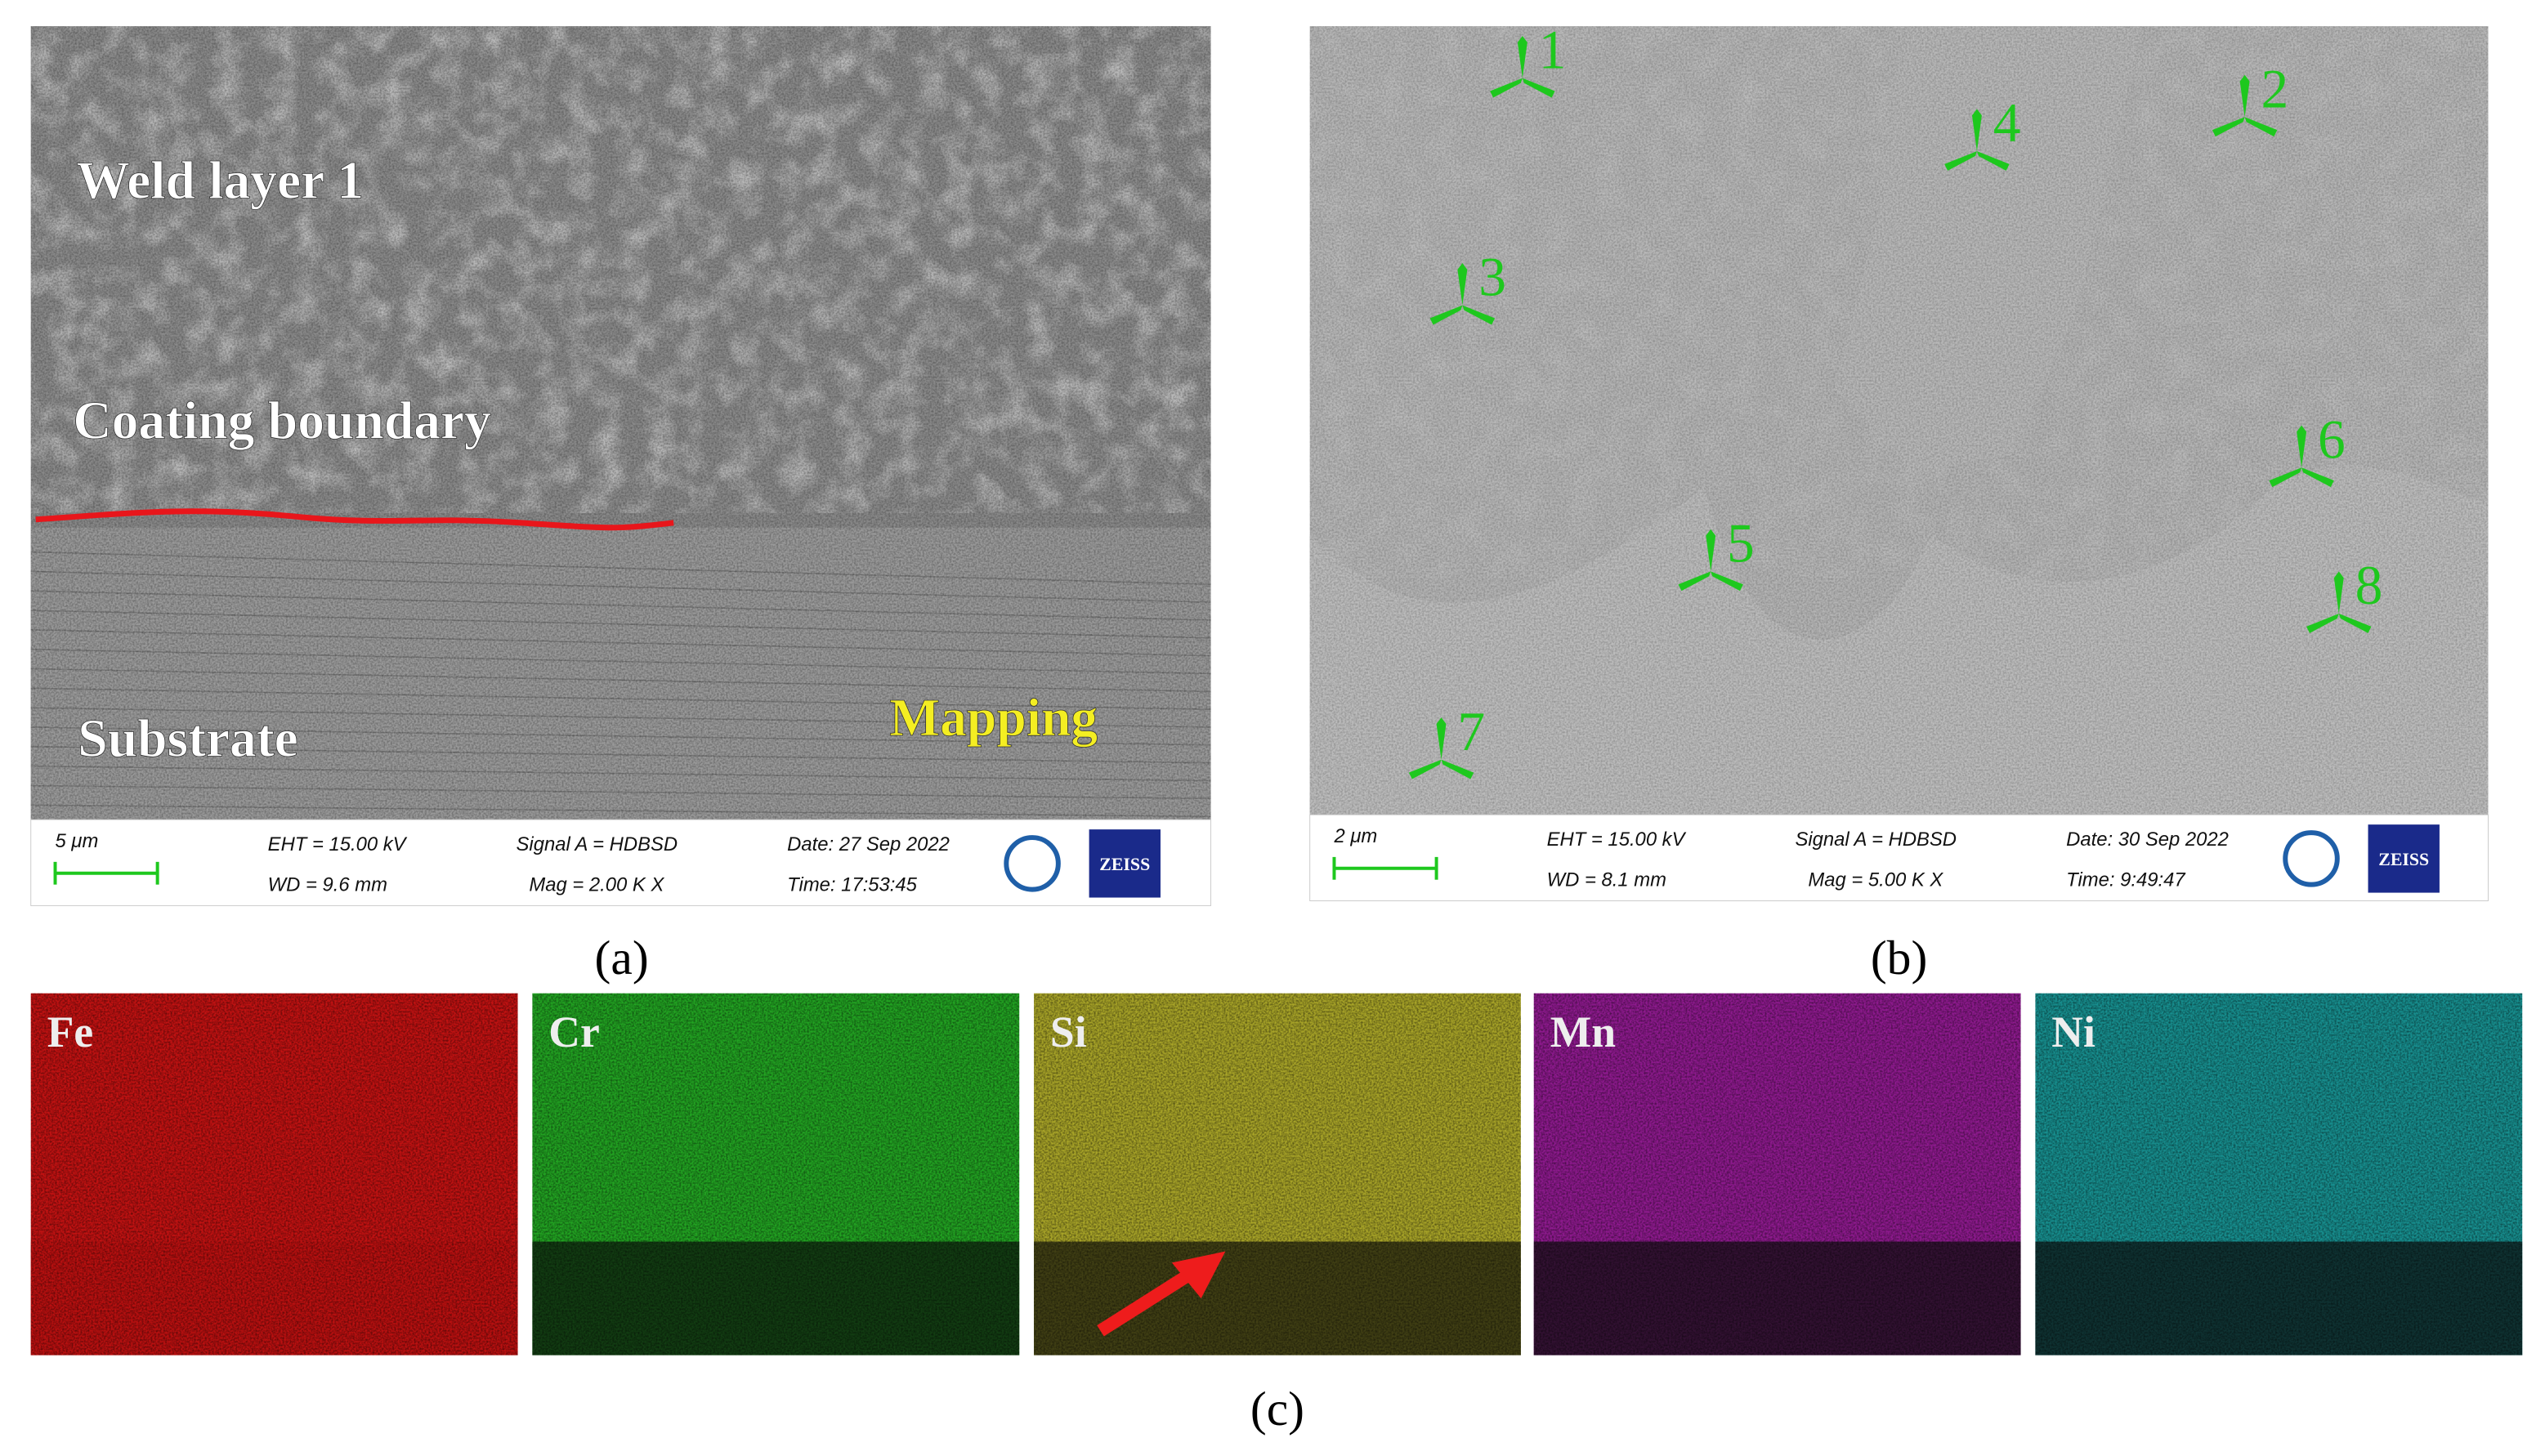  I want to click on info-wd: WD = 8.1 mm, so click(1606, 880).